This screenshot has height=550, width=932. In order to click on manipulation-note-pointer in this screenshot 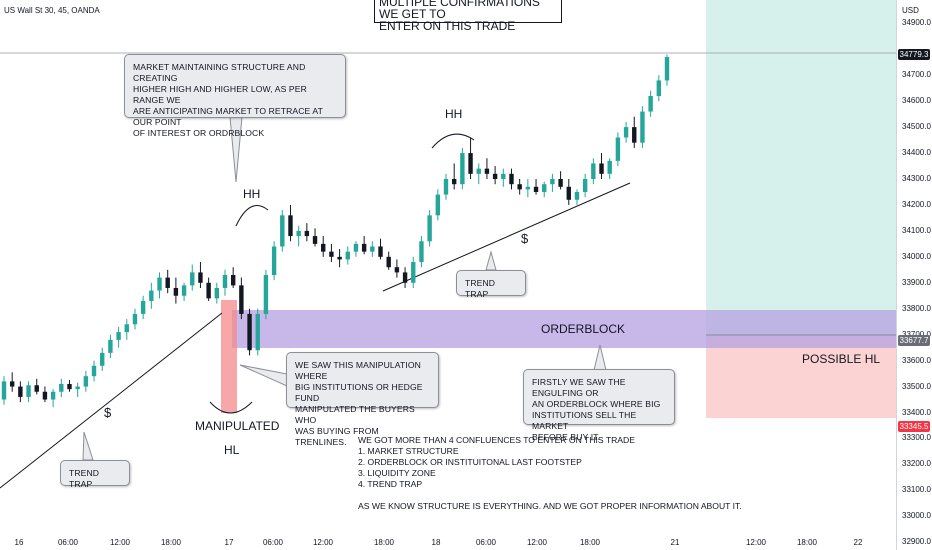, I will do `click(263, 375)`.